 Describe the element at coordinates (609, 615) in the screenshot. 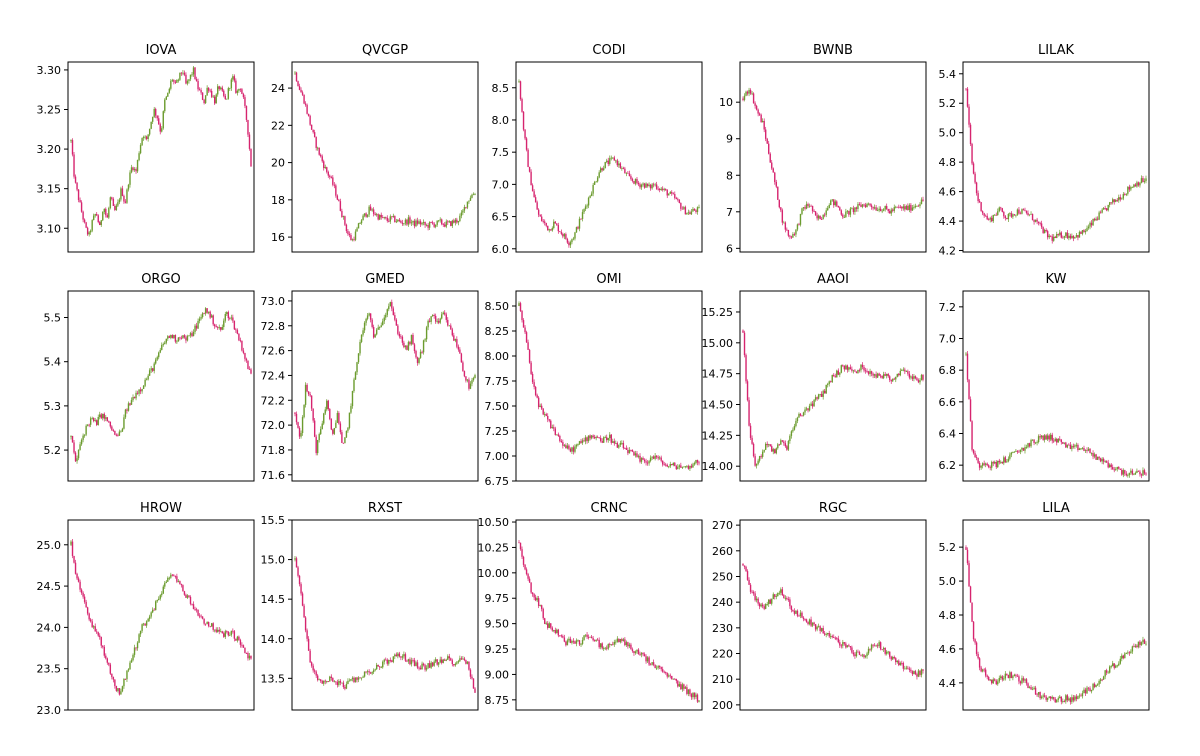

I see `plot-frame` at that location.